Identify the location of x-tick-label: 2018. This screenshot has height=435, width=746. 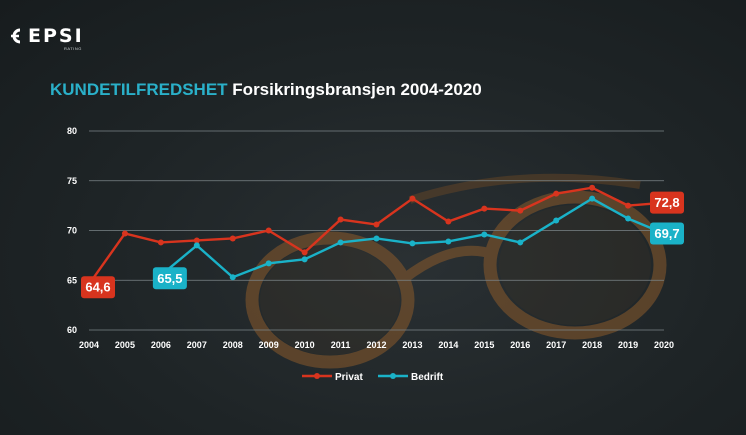
(592, 345).